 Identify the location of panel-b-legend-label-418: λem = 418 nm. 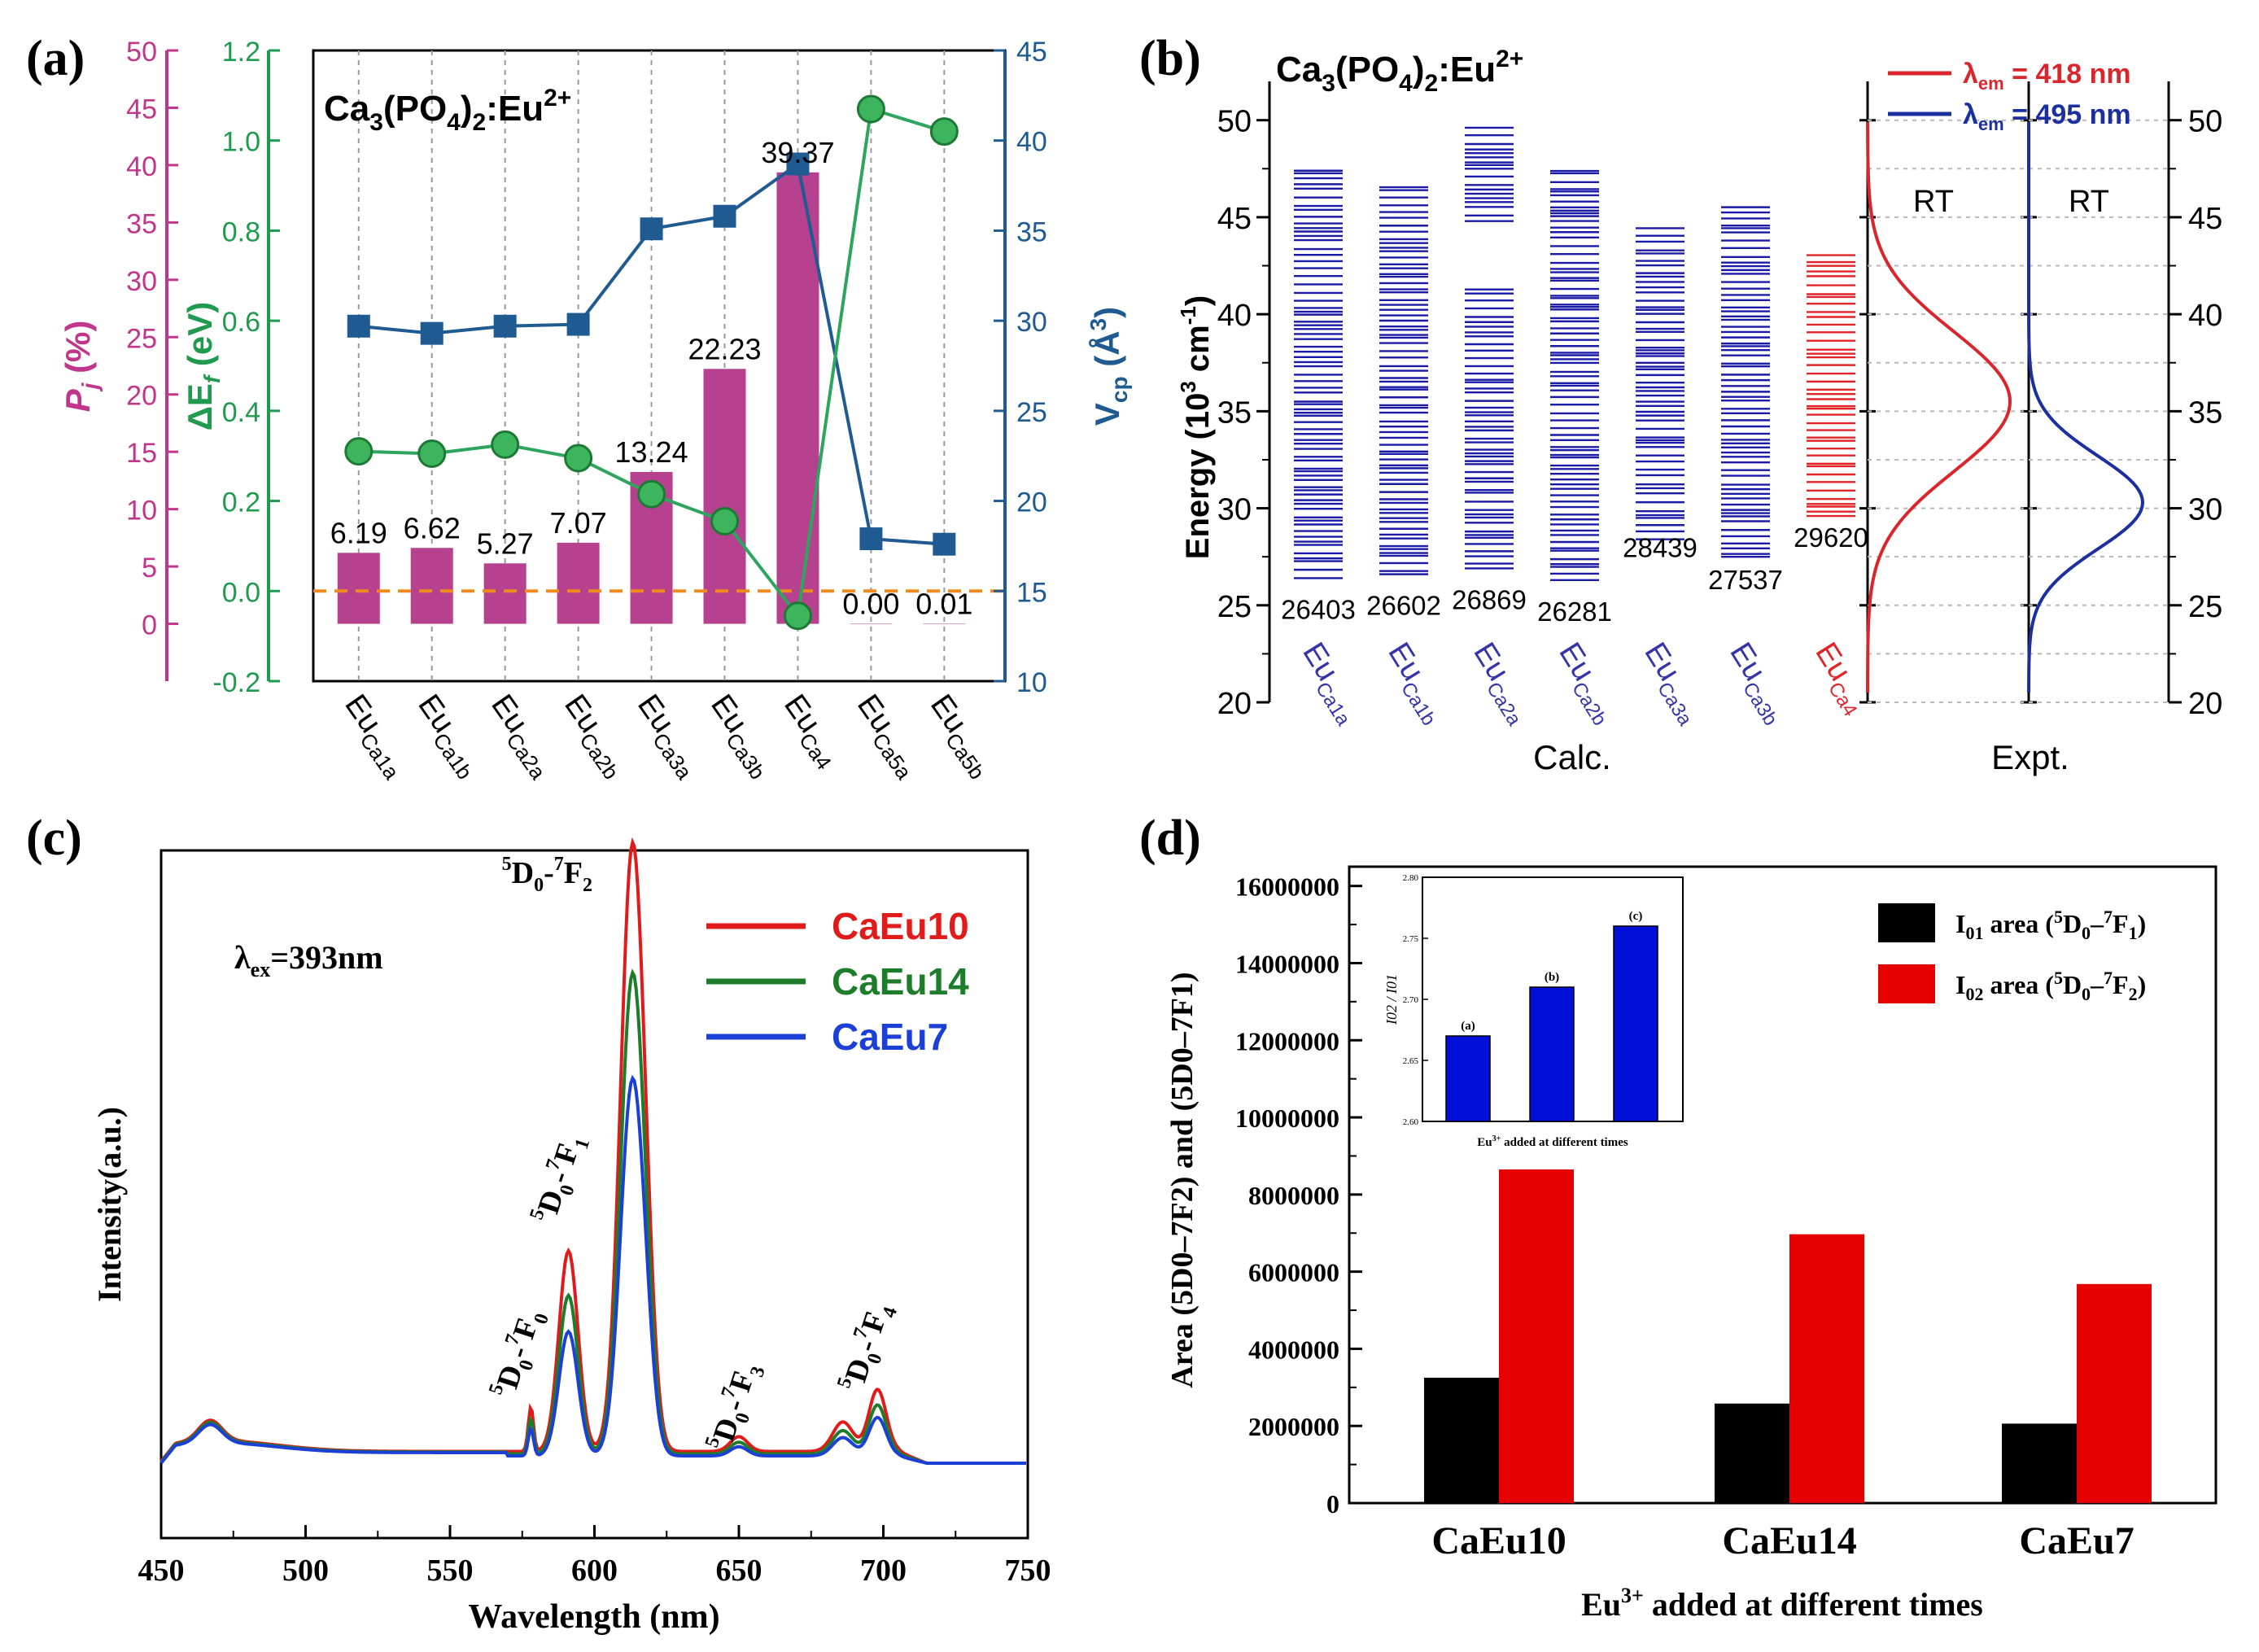
(2047, 76).